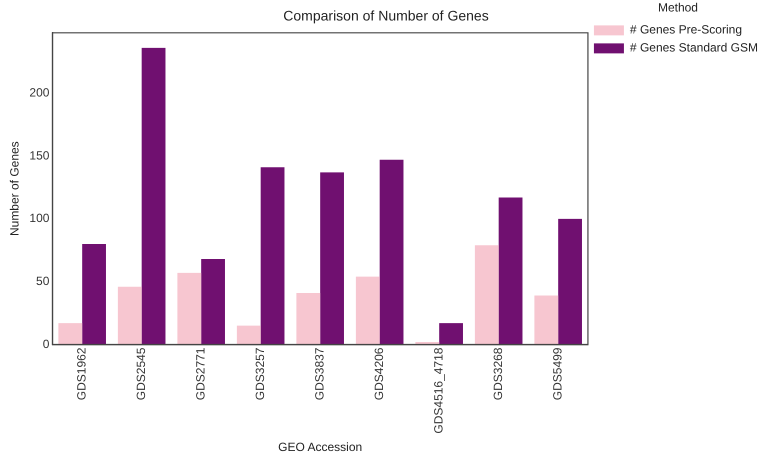  I want to click on y-tick-label: 100, so click(39, 218).